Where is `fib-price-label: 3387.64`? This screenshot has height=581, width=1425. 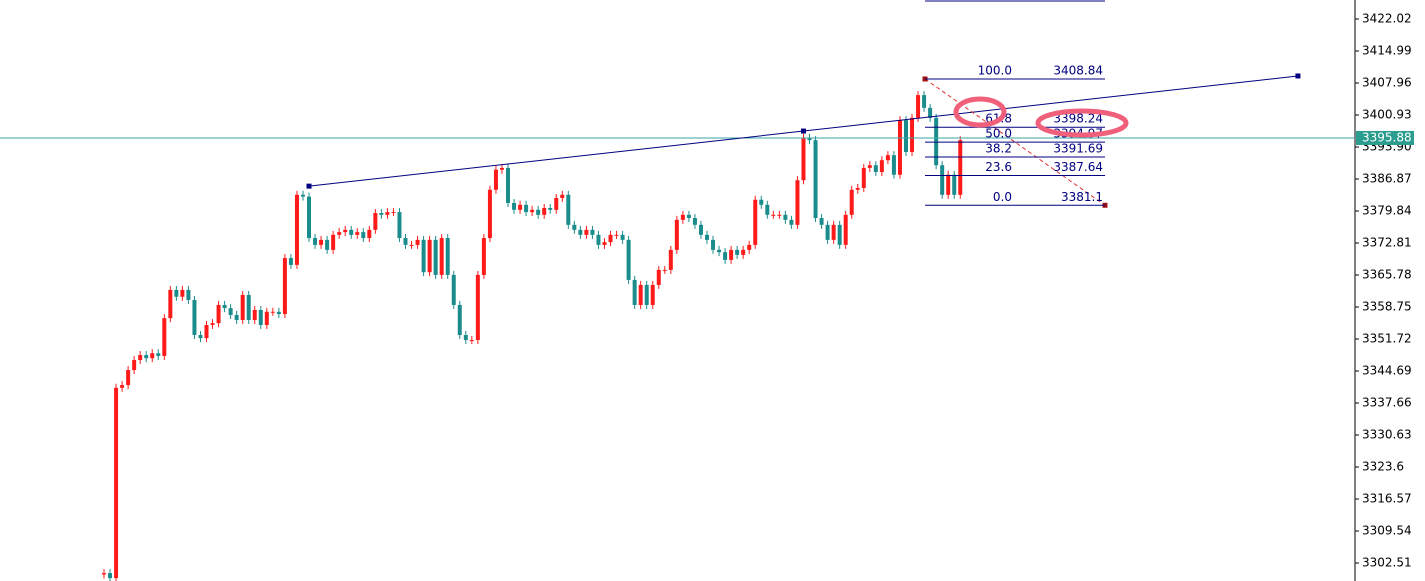
fib-price-label: 3387.64 is located at coordinates (1078, 167).